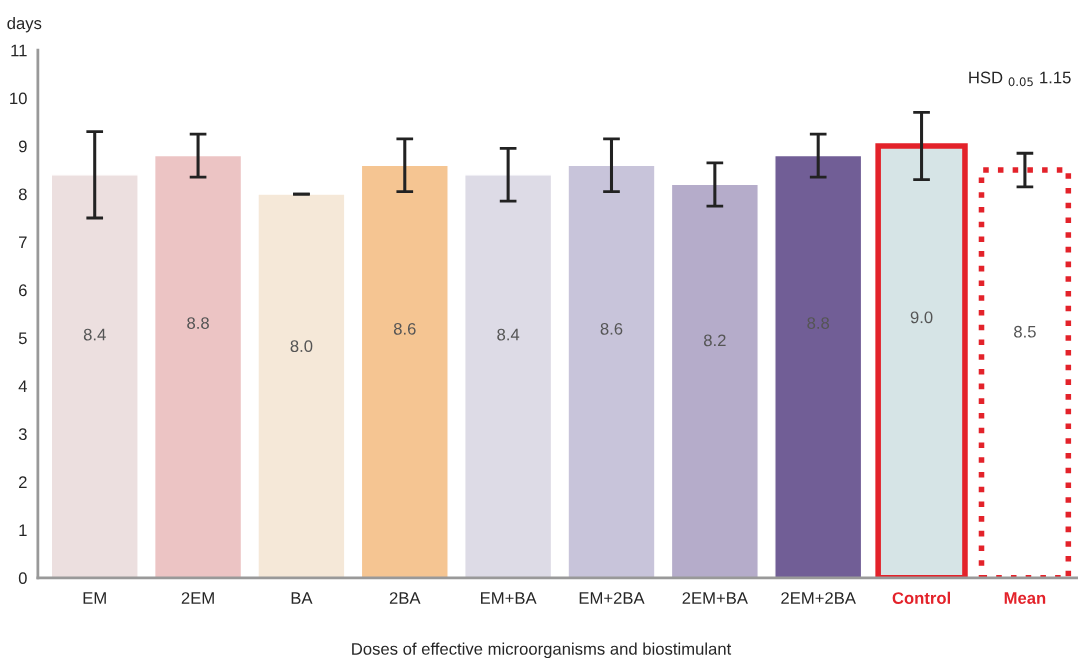  What do you see at coordinates (23, 530) in the screenshot?
I see `y-tick-label: 1` at bounding box center [23, 530].